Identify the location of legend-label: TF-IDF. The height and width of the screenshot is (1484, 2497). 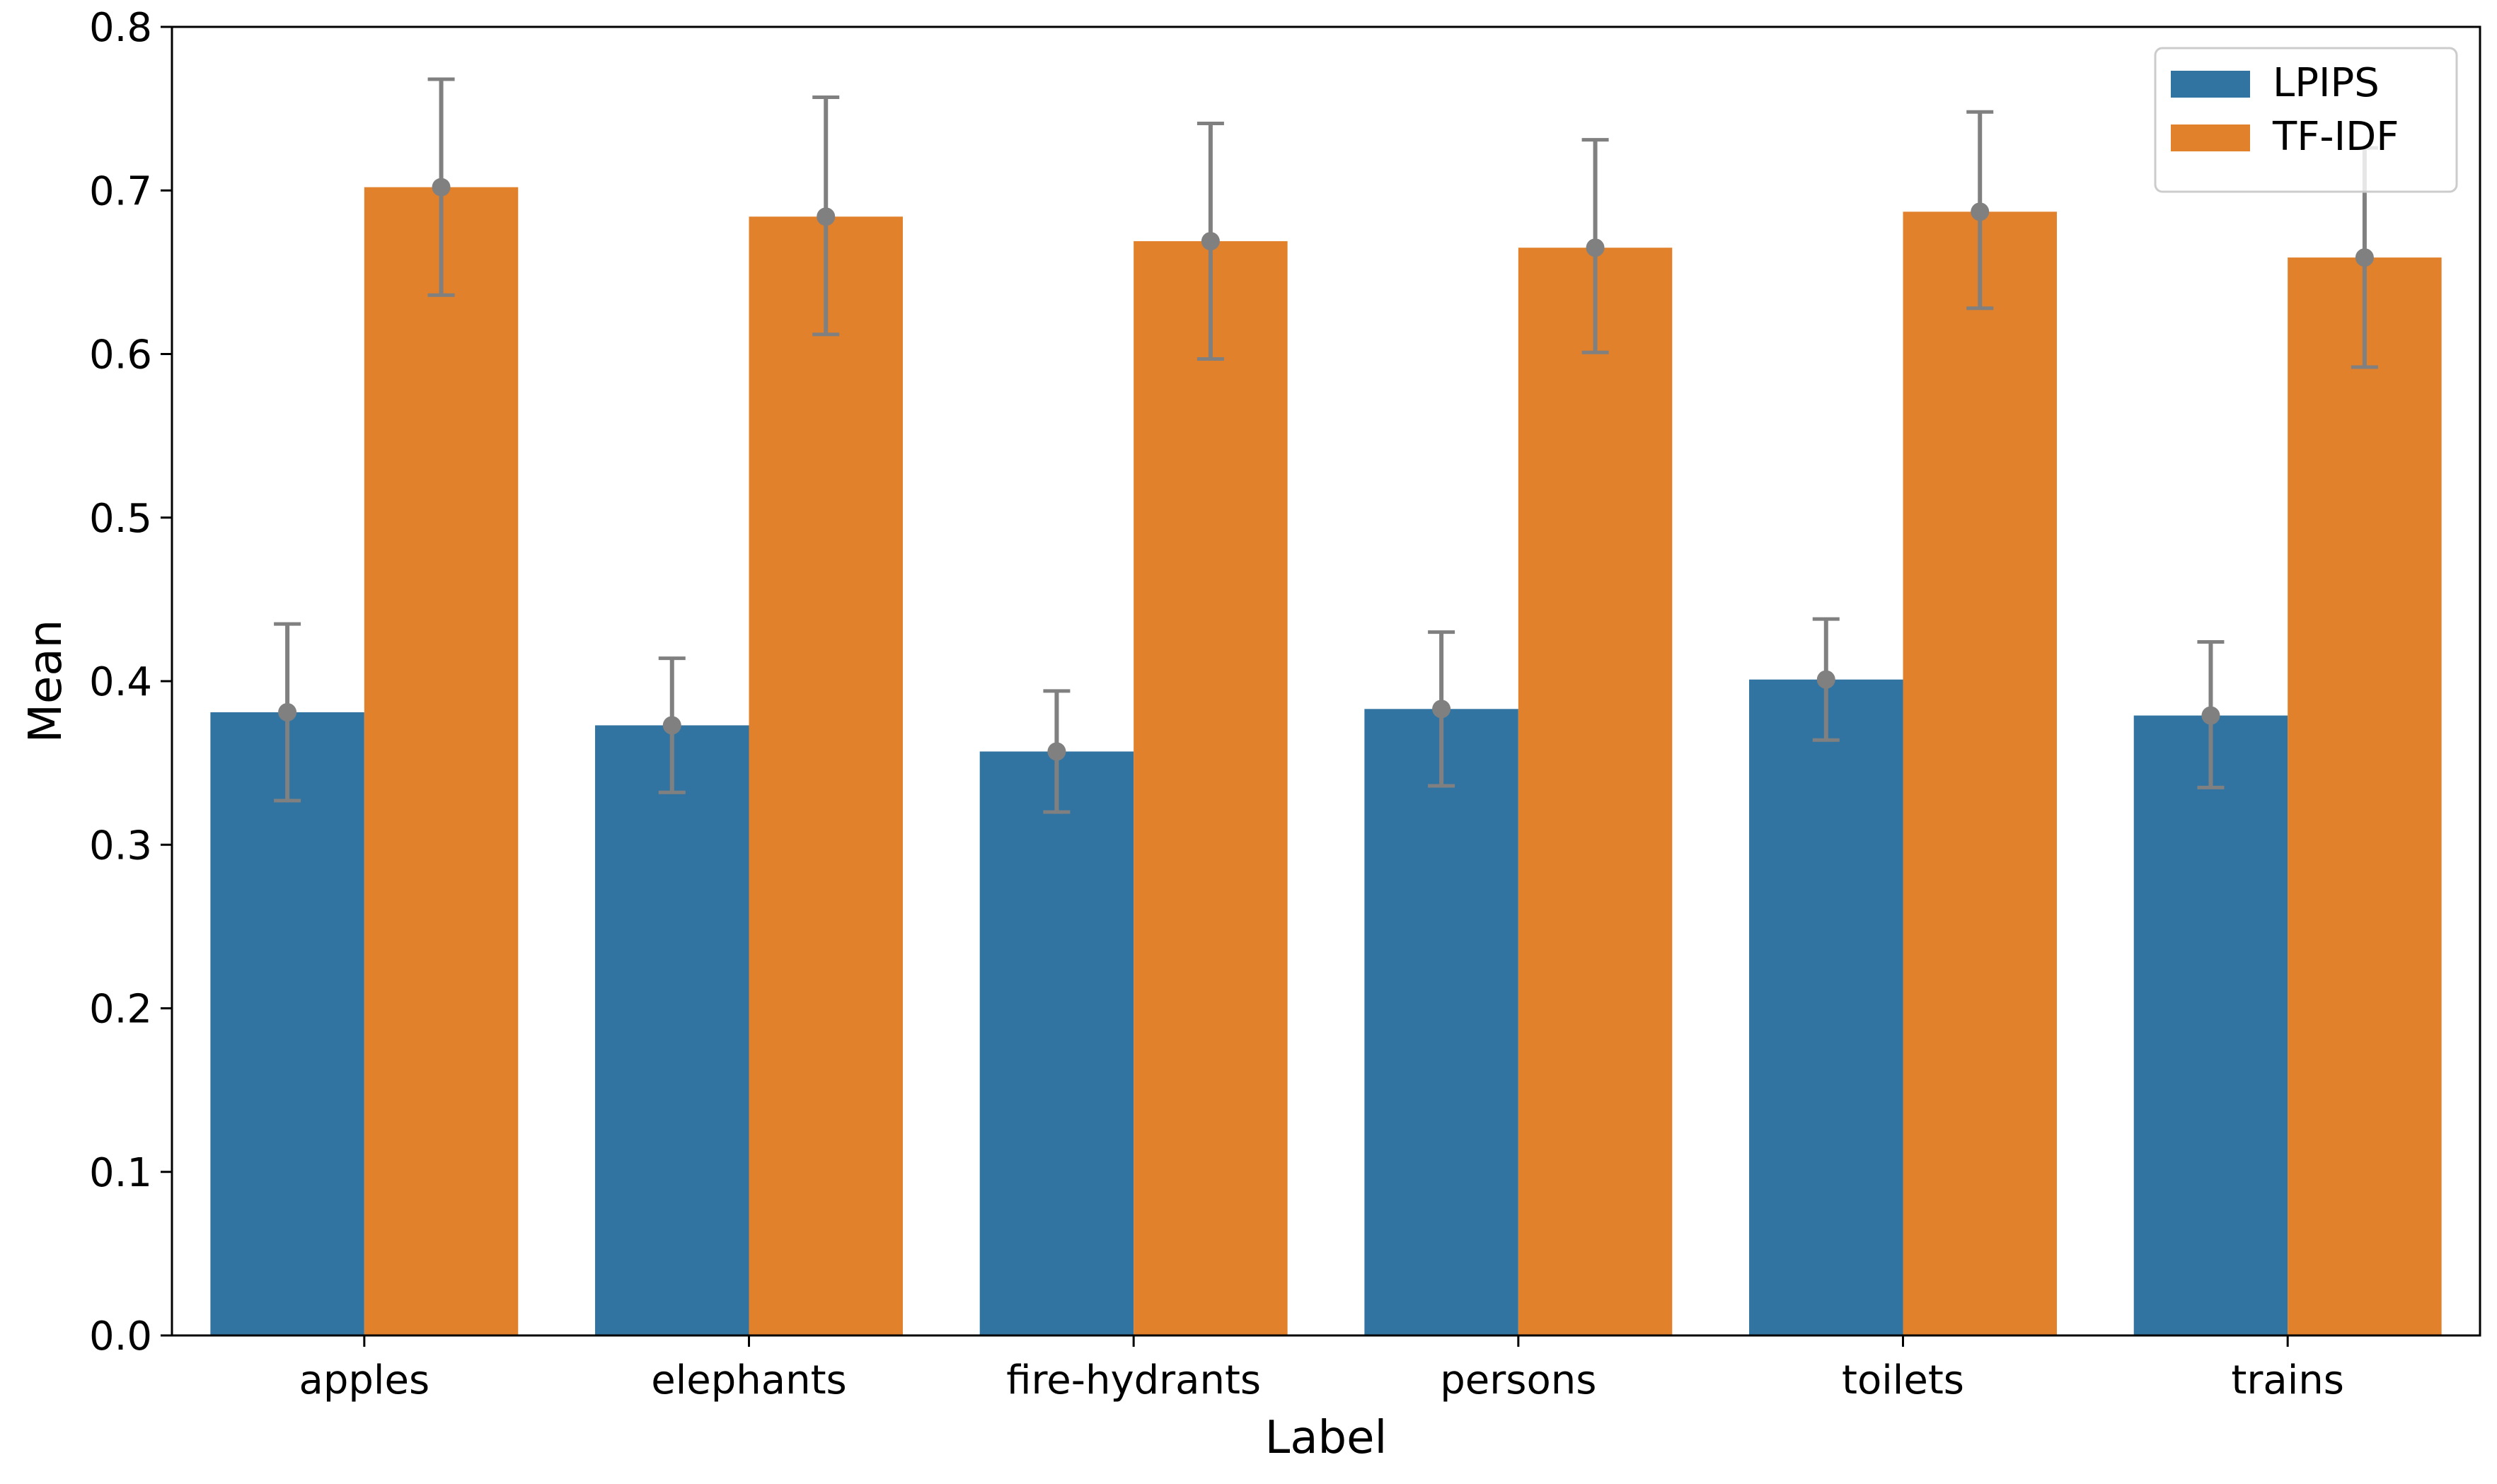
(2335, 137).